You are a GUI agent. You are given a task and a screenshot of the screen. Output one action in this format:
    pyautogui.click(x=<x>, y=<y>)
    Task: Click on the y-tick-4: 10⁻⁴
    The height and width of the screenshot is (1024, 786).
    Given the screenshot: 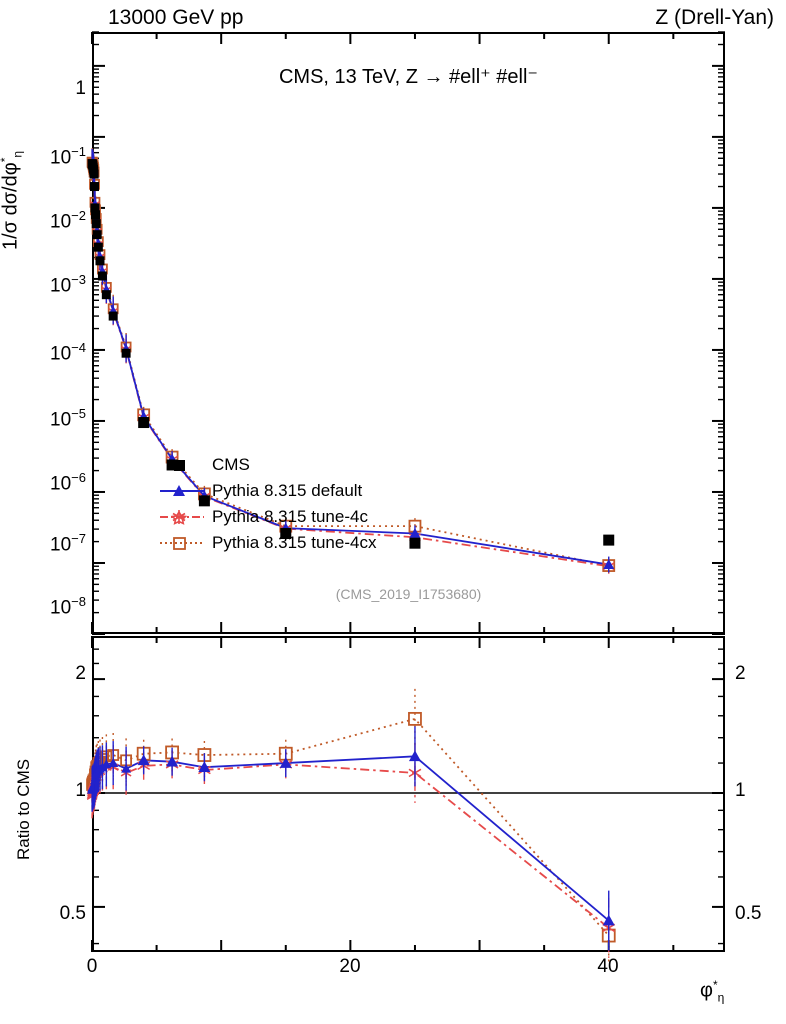 What is the action you would take?
    pyautogui.click(x=68, y=352)
    